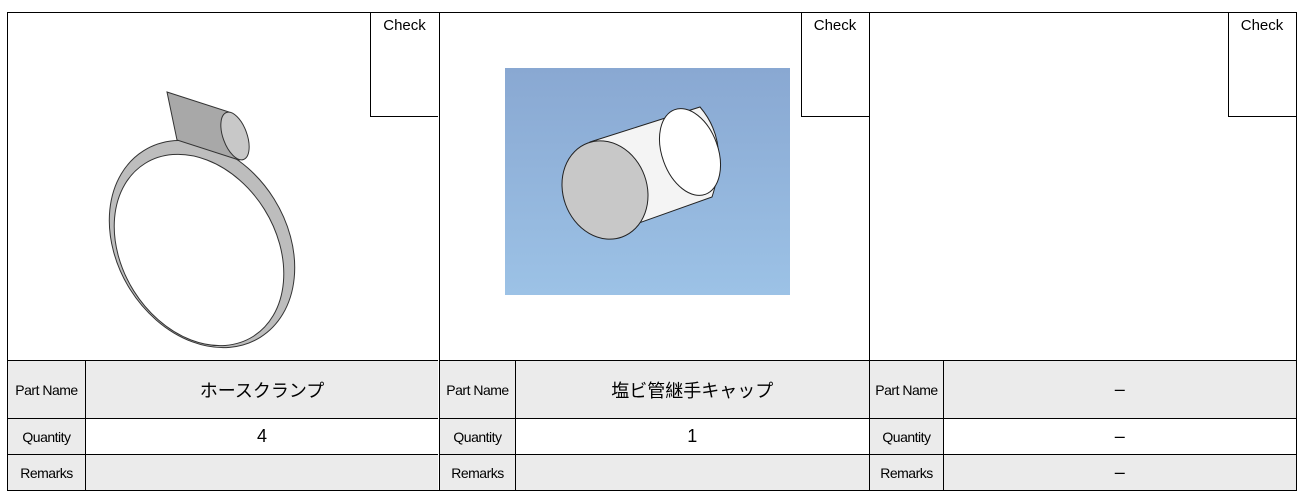 The image size is (1302, 499). I want to click on part-name-value: 塩ビ管継手キャップ, so click(692, 389).